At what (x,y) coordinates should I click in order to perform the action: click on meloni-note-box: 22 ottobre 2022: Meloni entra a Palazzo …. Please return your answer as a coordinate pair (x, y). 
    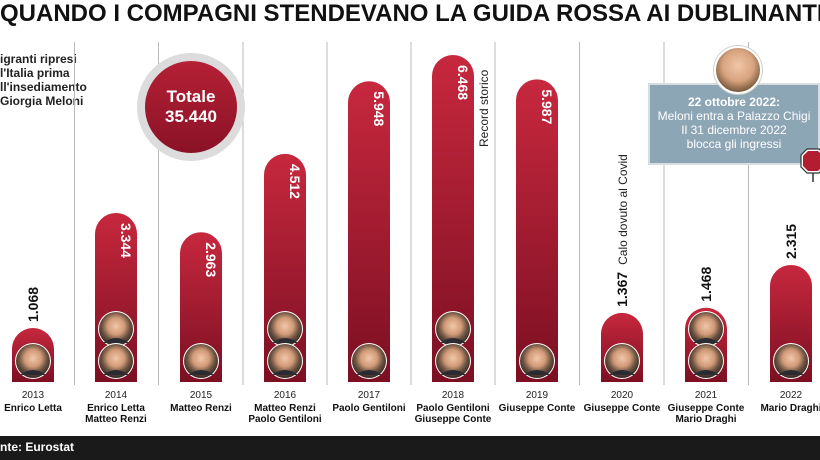
    Looking at the image, I should click on (734, 124).